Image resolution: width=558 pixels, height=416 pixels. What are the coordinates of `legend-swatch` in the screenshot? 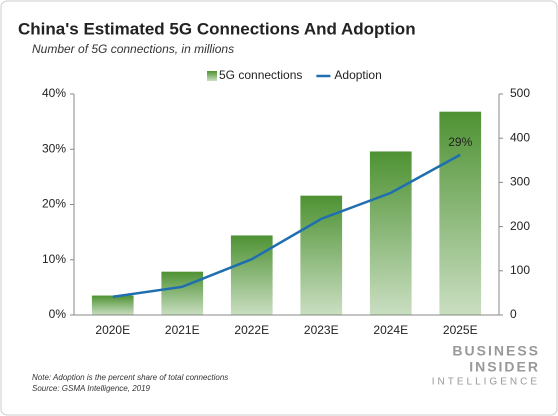 It's located at (212, 76).